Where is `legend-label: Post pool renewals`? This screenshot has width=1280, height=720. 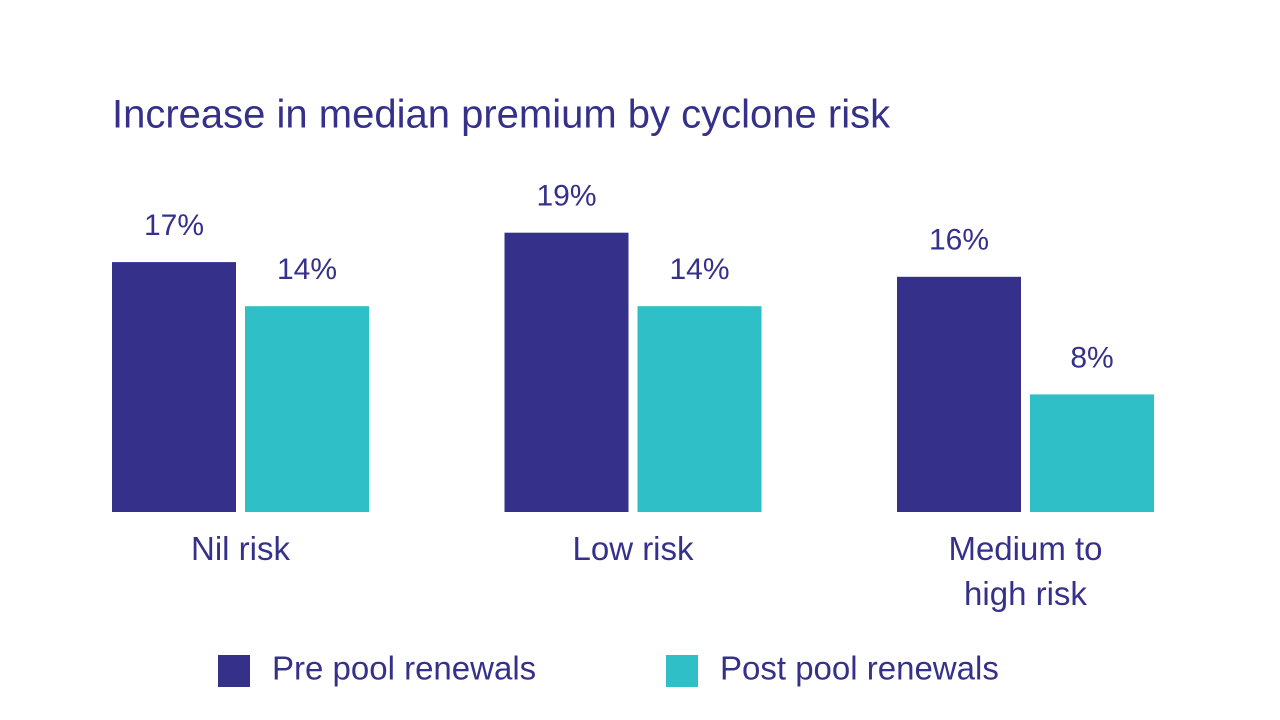
legend-label: Post pool renewals is located at coordinates (859, 668).